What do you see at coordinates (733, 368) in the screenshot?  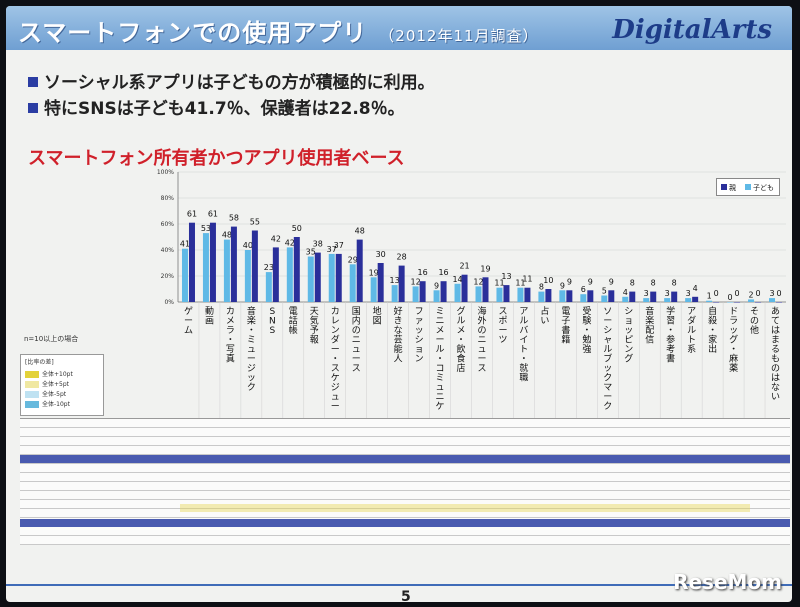 I see `category-label: 薬` at bounding box center [733, 368].